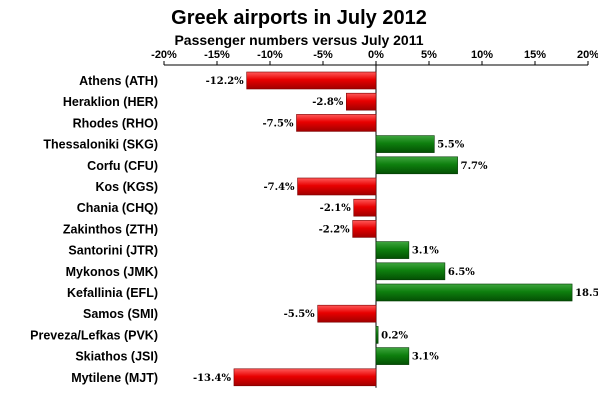 This screenshot has width=598, height=408. Describe the element at coordinates (587, 55) in the screenshot. I see `x-tick-label: 20%` at that location.